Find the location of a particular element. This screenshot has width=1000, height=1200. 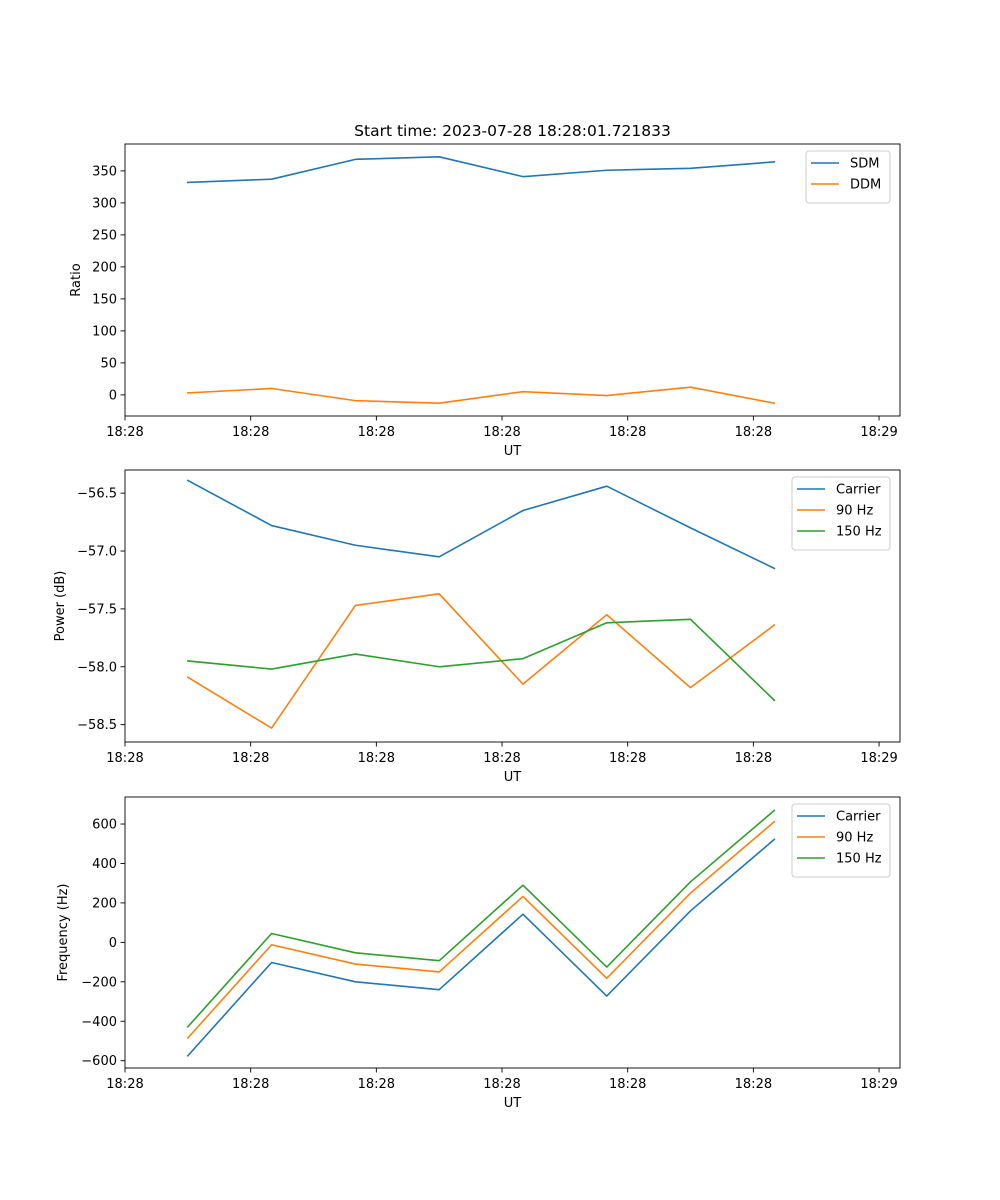

y-axis-label: Ratio is located at coordinates (76, 279).